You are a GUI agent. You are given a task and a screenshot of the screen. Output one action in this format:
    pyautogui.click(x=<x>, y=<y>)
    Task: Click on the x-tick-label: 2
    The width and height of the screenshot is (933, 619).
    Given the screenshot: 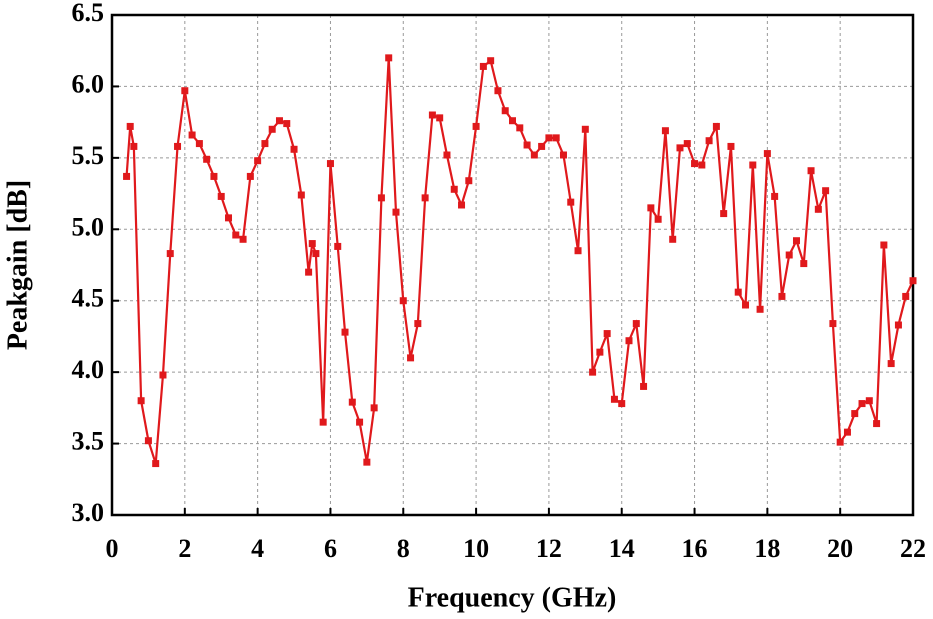 What is the action you would take?
    pyautogui.click(x=184, y=548)
    